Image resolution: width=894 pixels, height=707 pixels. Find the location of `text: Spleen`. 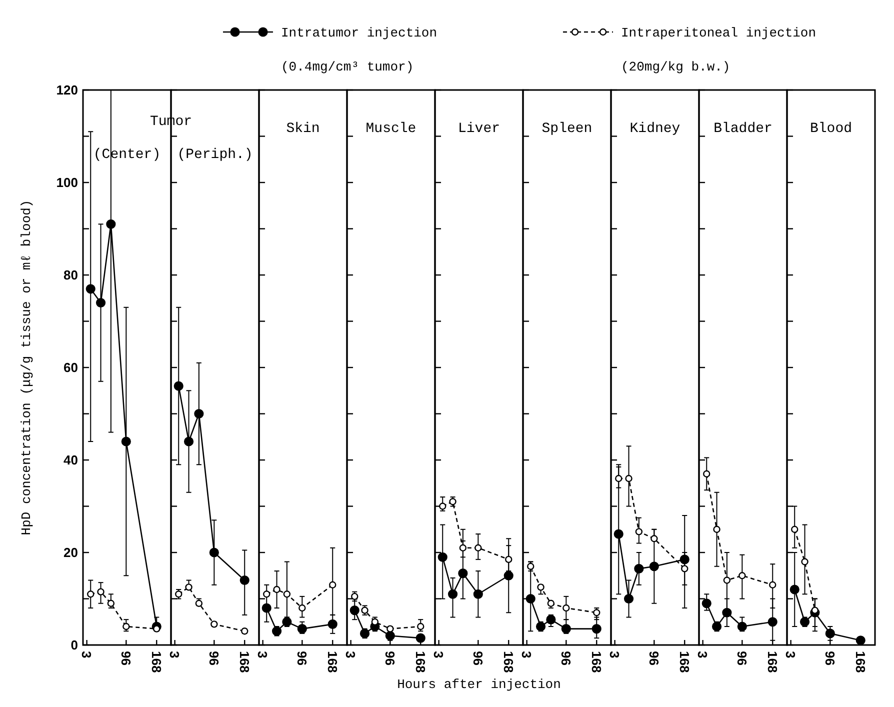

text: Spleen is located at coordinates (567, 129).